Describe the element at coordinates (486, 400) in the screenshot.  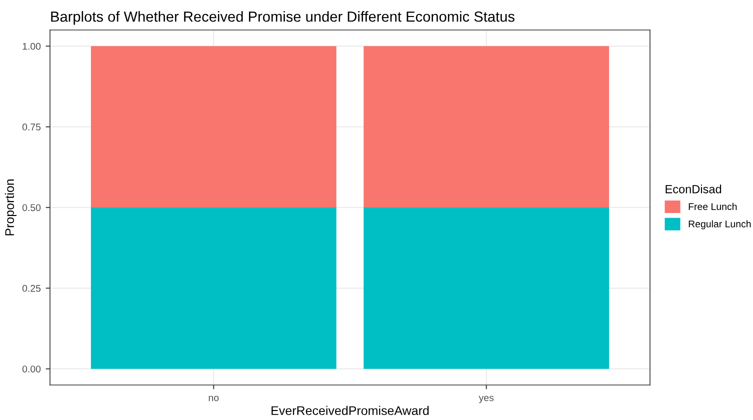
I see `x-tick-label: yes` at that location.